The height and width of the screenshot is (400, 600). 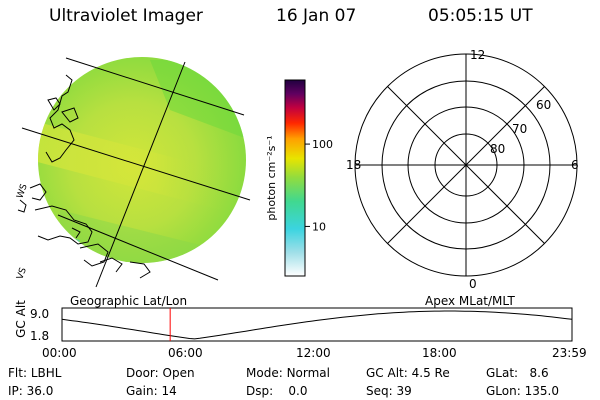 I want to click on seq-status: Seq: 39, so click(x=389, y=391).